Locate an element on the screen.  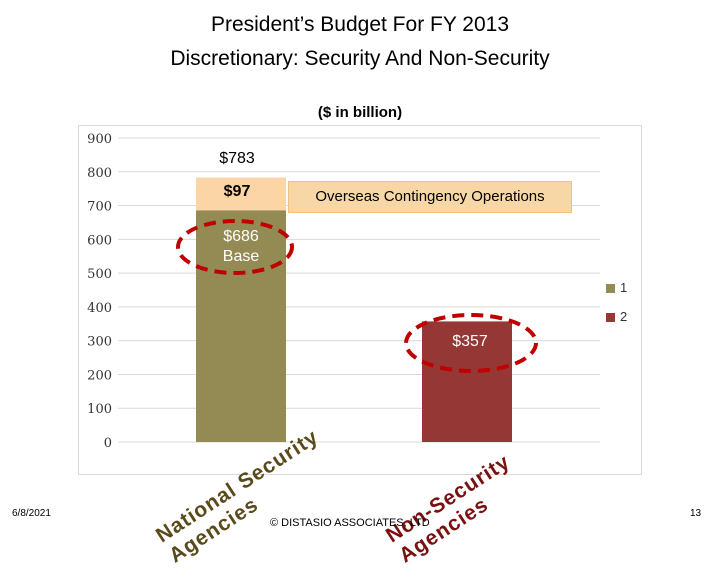
security-circle is located at coordinates (235, 247).